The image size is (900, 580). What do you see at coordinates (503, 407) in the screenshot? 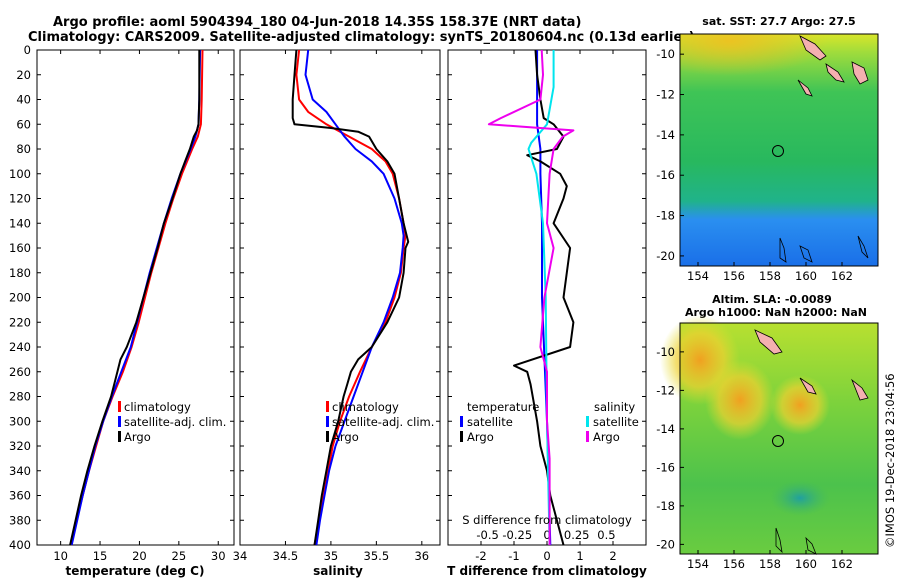
I see `legend-temperature-title: temperature` at bounding box center [503, 407].